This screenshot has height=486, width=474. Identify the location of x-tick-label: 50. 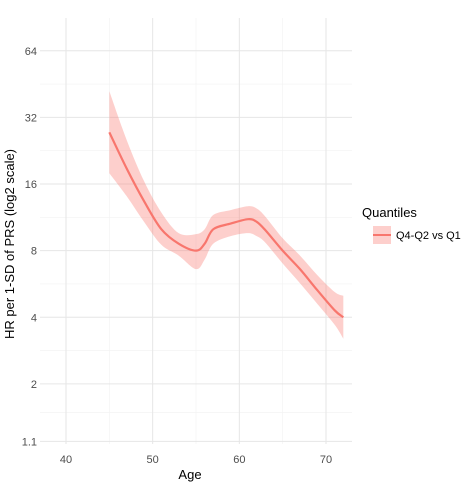
(153, 460).